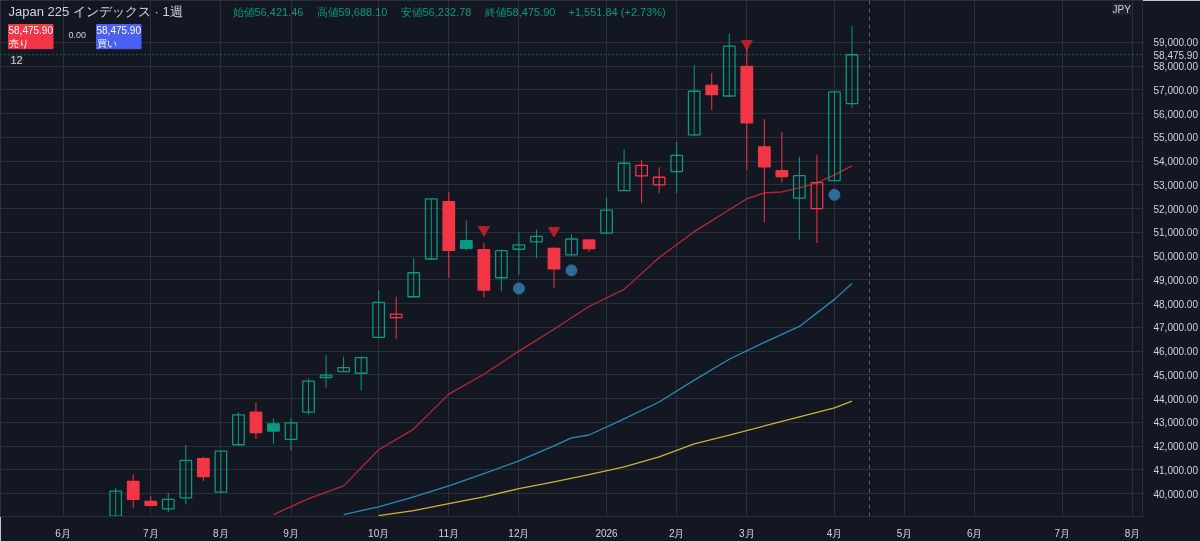  I want to click on x-tick-label: 3月, so click(747, 533).